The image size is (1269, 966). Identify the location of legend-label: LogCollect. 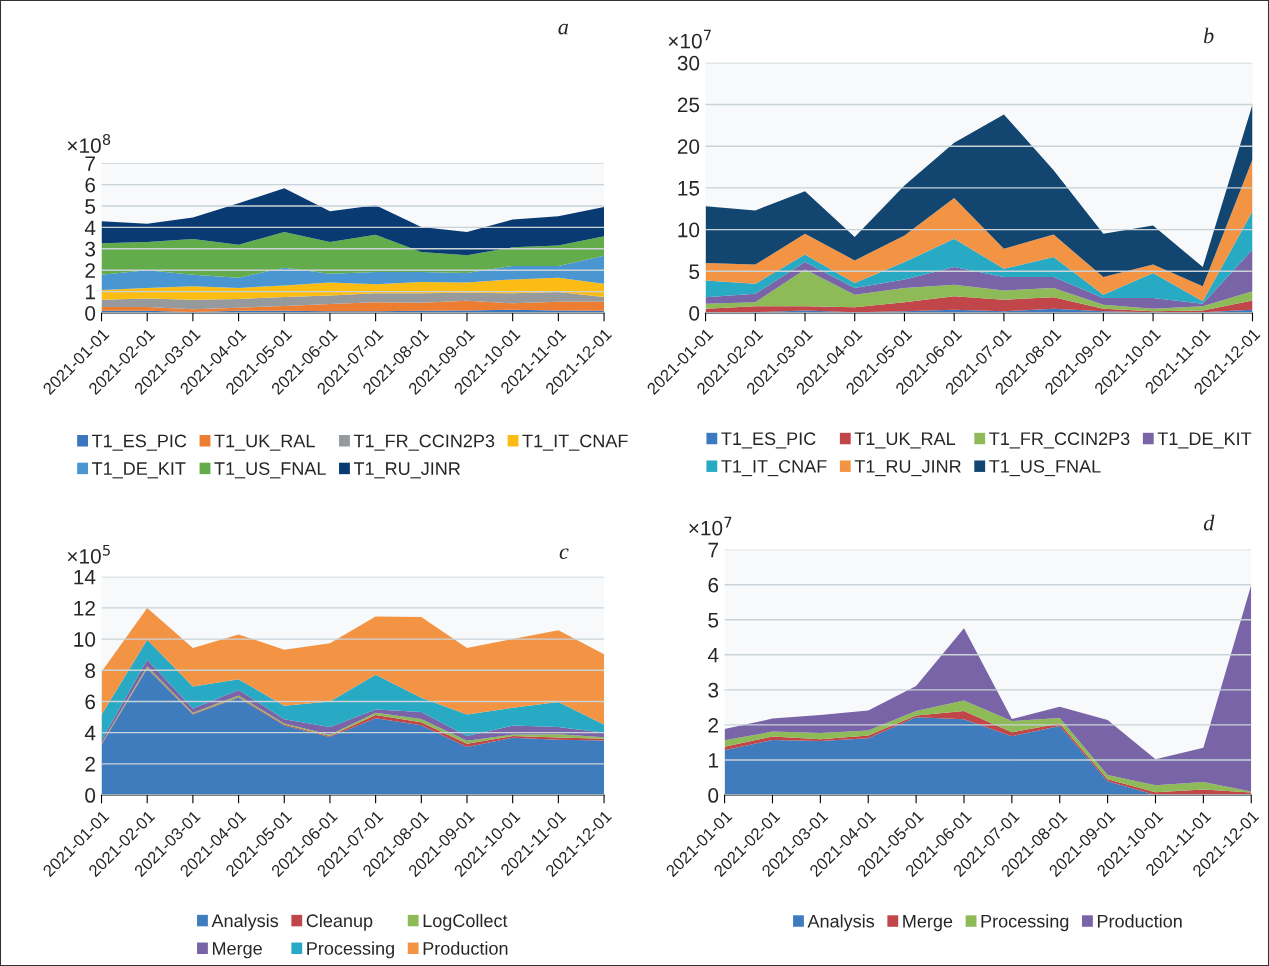
(465, 922).